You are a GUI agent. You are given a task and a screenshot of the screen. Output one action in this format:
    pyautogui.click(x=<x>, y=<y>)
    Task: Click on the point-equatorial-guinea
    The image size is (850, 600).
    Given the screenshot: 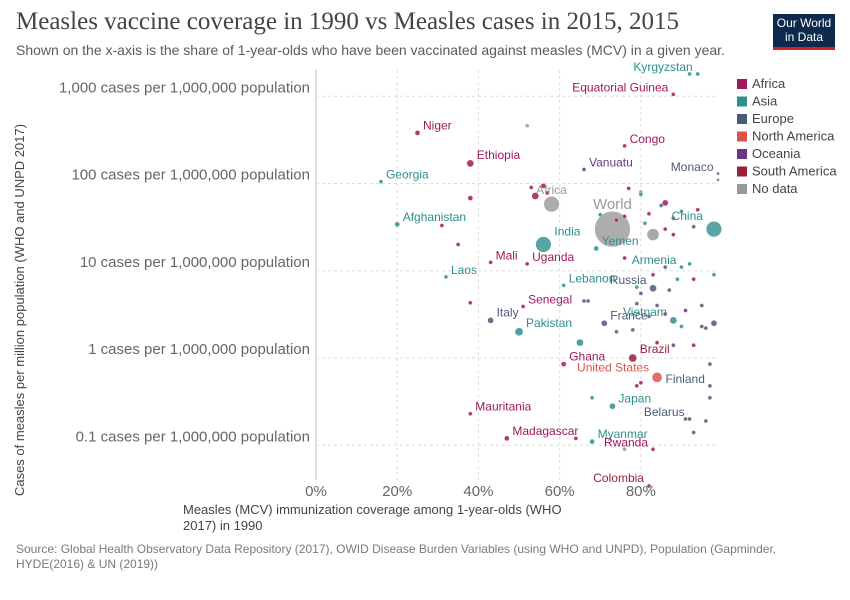 What is the action you would take?
    pyautogui.click(x=673, y=94)
    